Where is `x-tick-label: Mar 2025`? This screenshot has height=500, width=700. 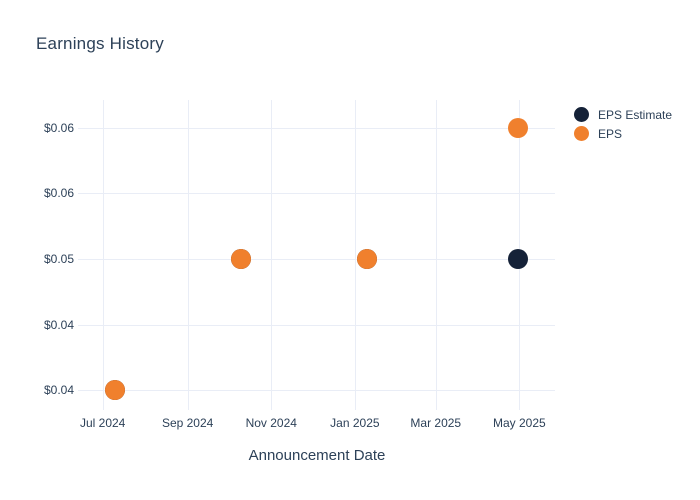
x-tick-label: Mar 2025 is located at coordinates (436, 423).